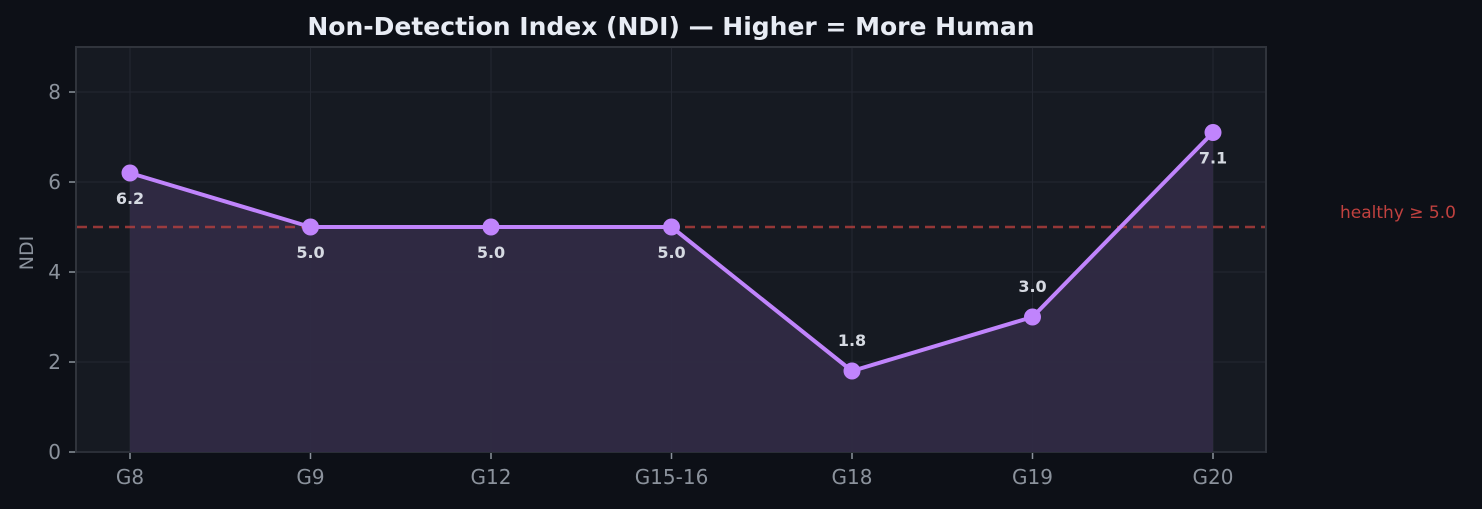  I want to click on y-tick-label: 4, so click(54, 272).